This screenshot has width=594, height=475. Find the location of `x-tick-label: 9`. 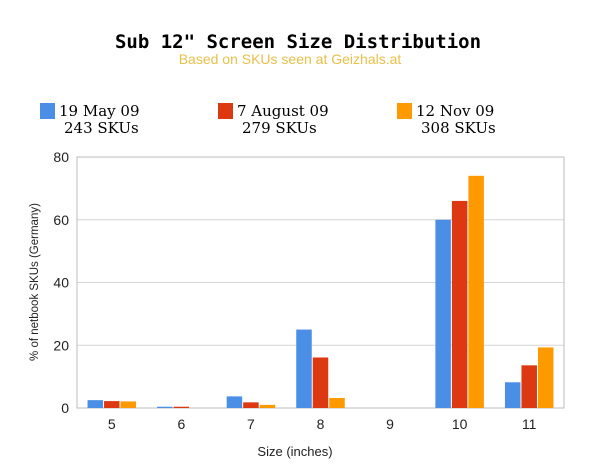

x-tick-label: 9 is located at coordinates (390, 424).